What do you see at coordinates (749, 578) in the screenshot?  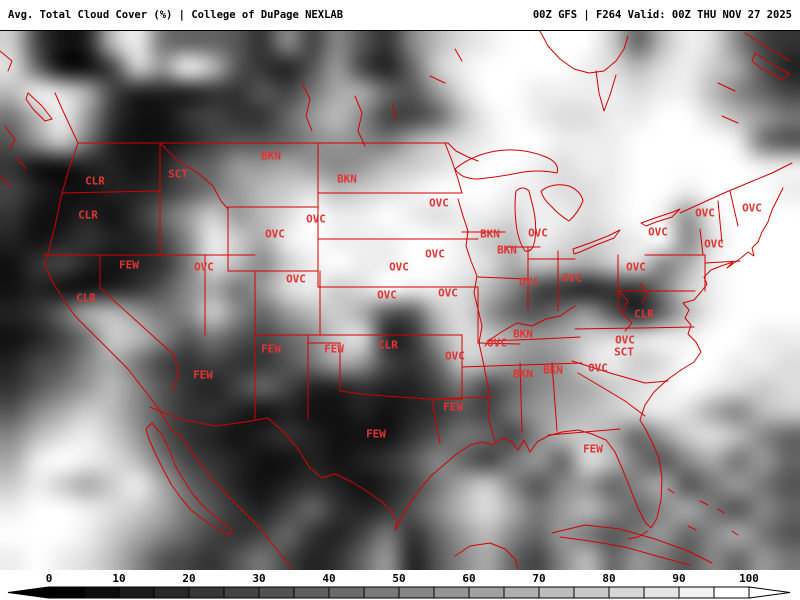 I see `colorbar-tick-label: 100` at bounding box center [749, 578].